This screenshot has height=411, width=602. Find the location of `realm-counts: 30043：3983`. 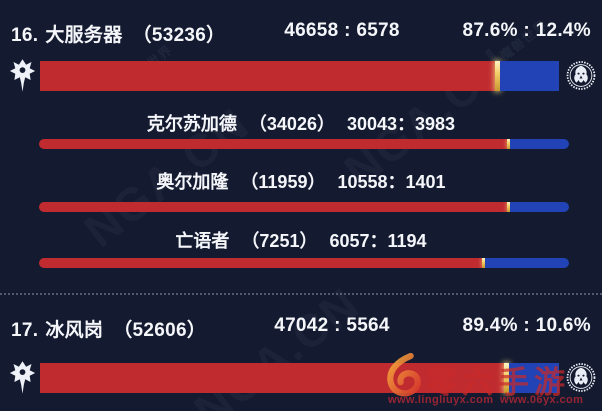

realm-counts: 30043：3983 is located at coordinates (401, 124).